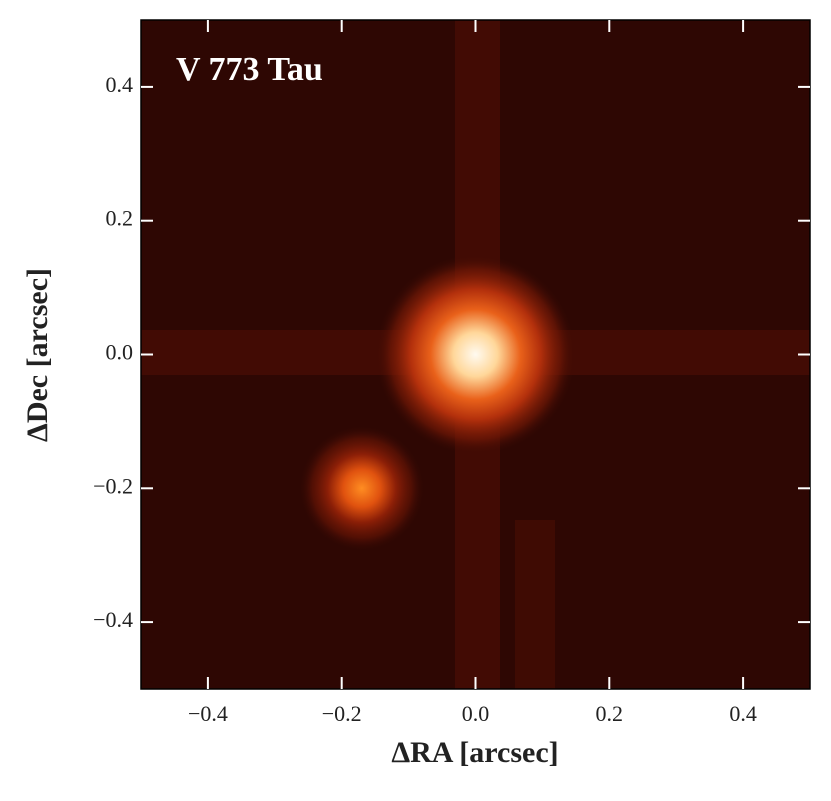 The height and width of the screenshot is (801, 831). What do you see at coordinates (37, 355) in the screenshot?
I see `y-axis-label: ΔDec [arcsec]` at bounding box center [37, 355].